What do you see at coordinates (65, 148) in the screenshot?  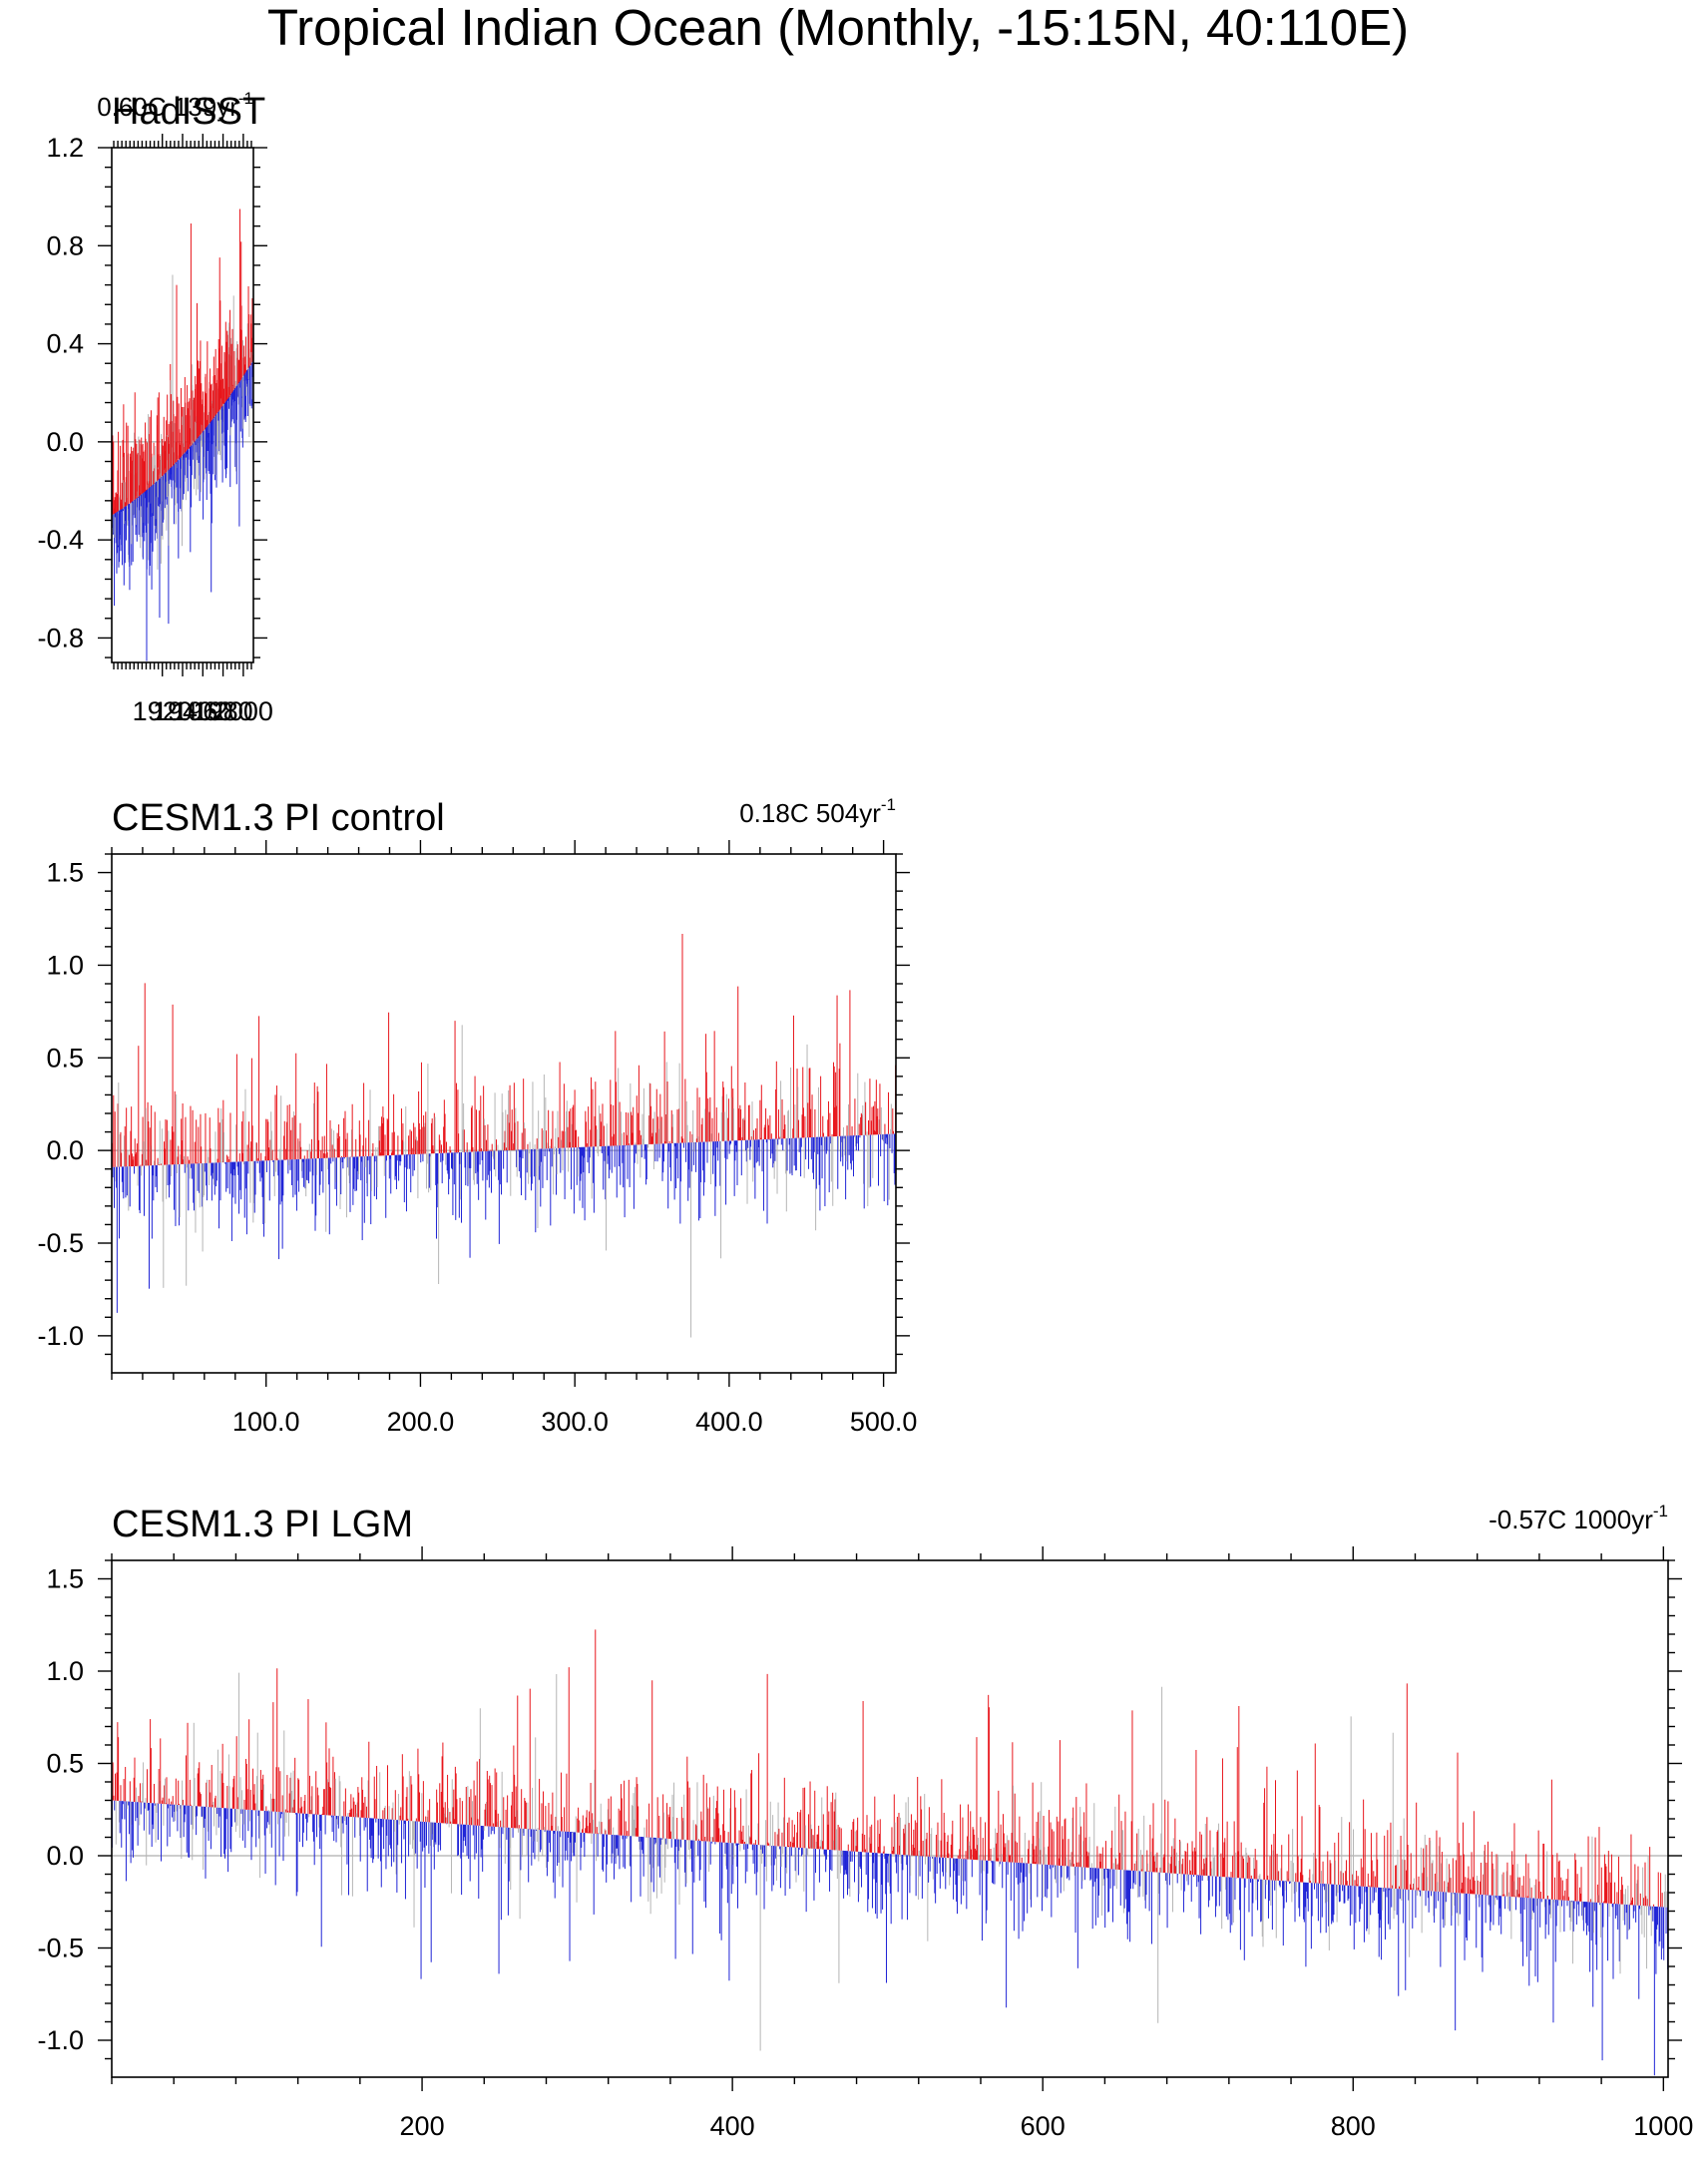 I see `y-tick-label: 1.2` at bounding box center [65, 148].